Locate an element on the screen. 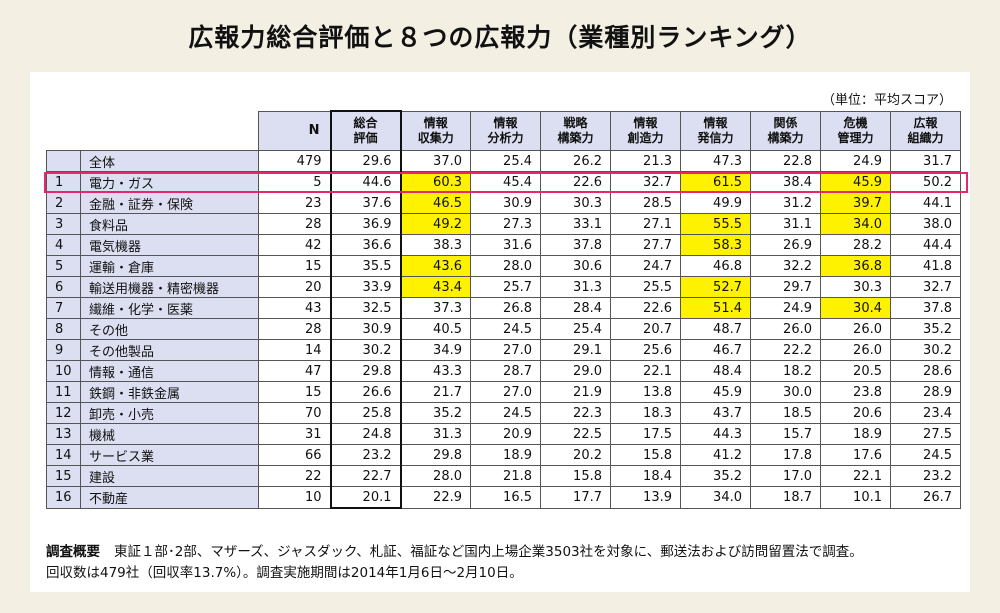 Image resolution: width=1000 pixels, height=613 pixels. score-cell: 27.1 is located at coordinates (645, 224).